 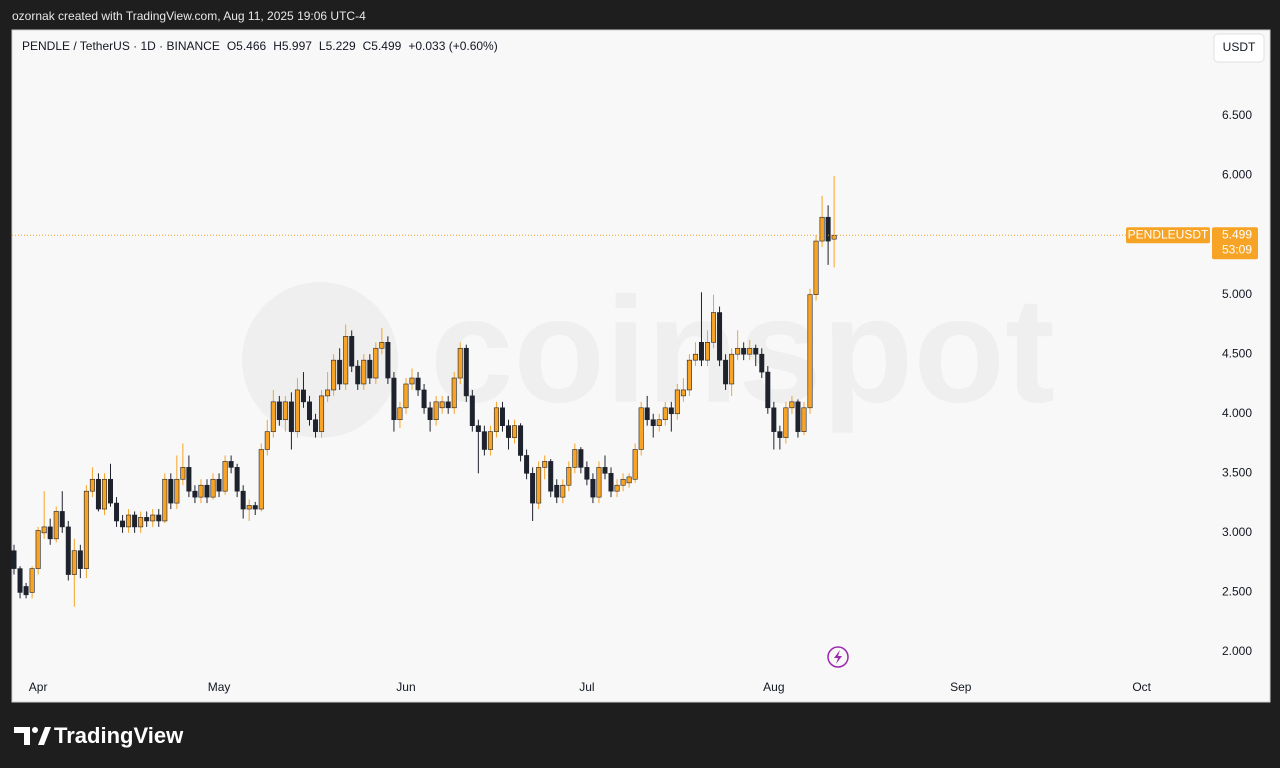 What do you see at coordinates (32, 736) in the screenshot?
I see `brand-logo` at bounding box center [32, 736].